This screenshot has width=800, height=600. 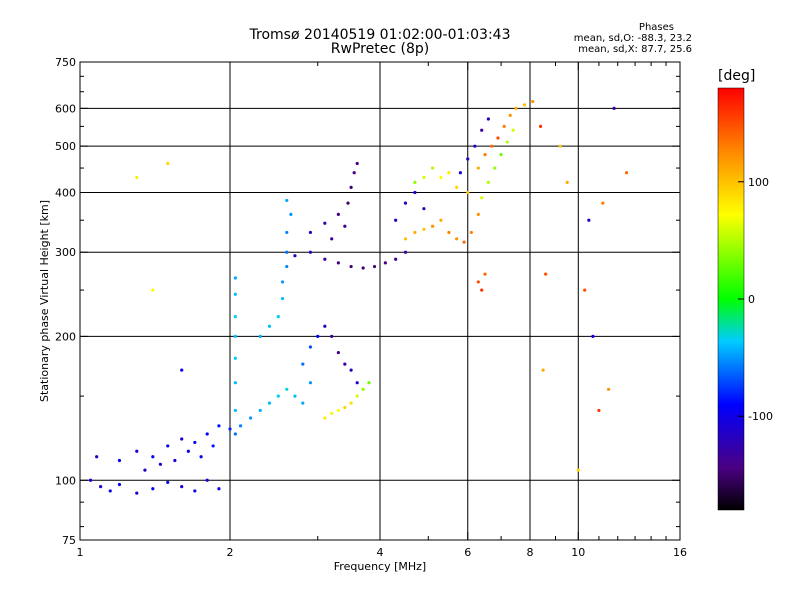 I want to click on x-tick-label: 10, so click(x=578, y=552).